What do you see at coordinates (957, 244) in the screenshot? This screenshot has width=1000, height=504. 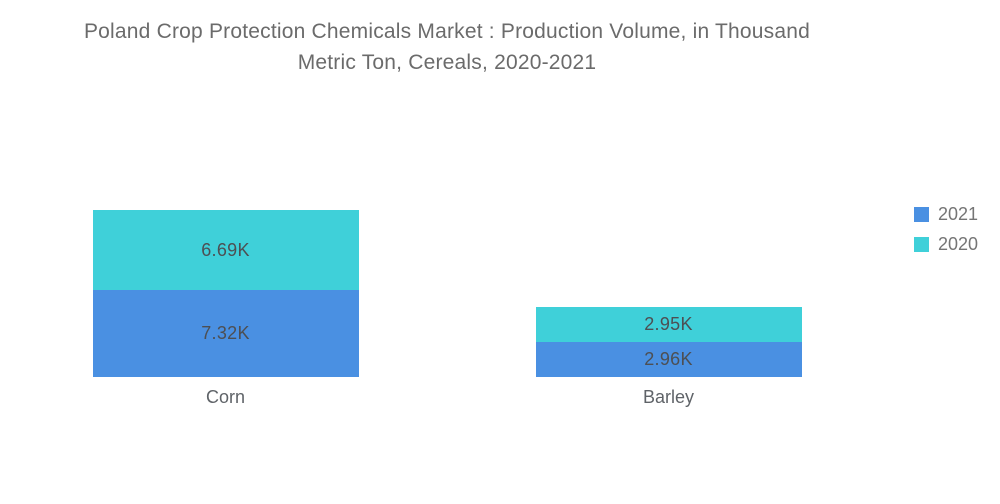 I see `legend-label: 2020` at bounding box center [957, 244].